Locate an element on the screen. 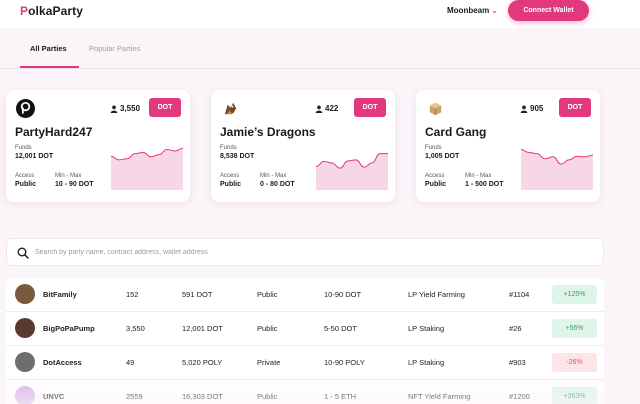 The height and width of the screenshot is (404, 640). network-selector: Moonbeam ⌄ is located at coordinates (472, 10).